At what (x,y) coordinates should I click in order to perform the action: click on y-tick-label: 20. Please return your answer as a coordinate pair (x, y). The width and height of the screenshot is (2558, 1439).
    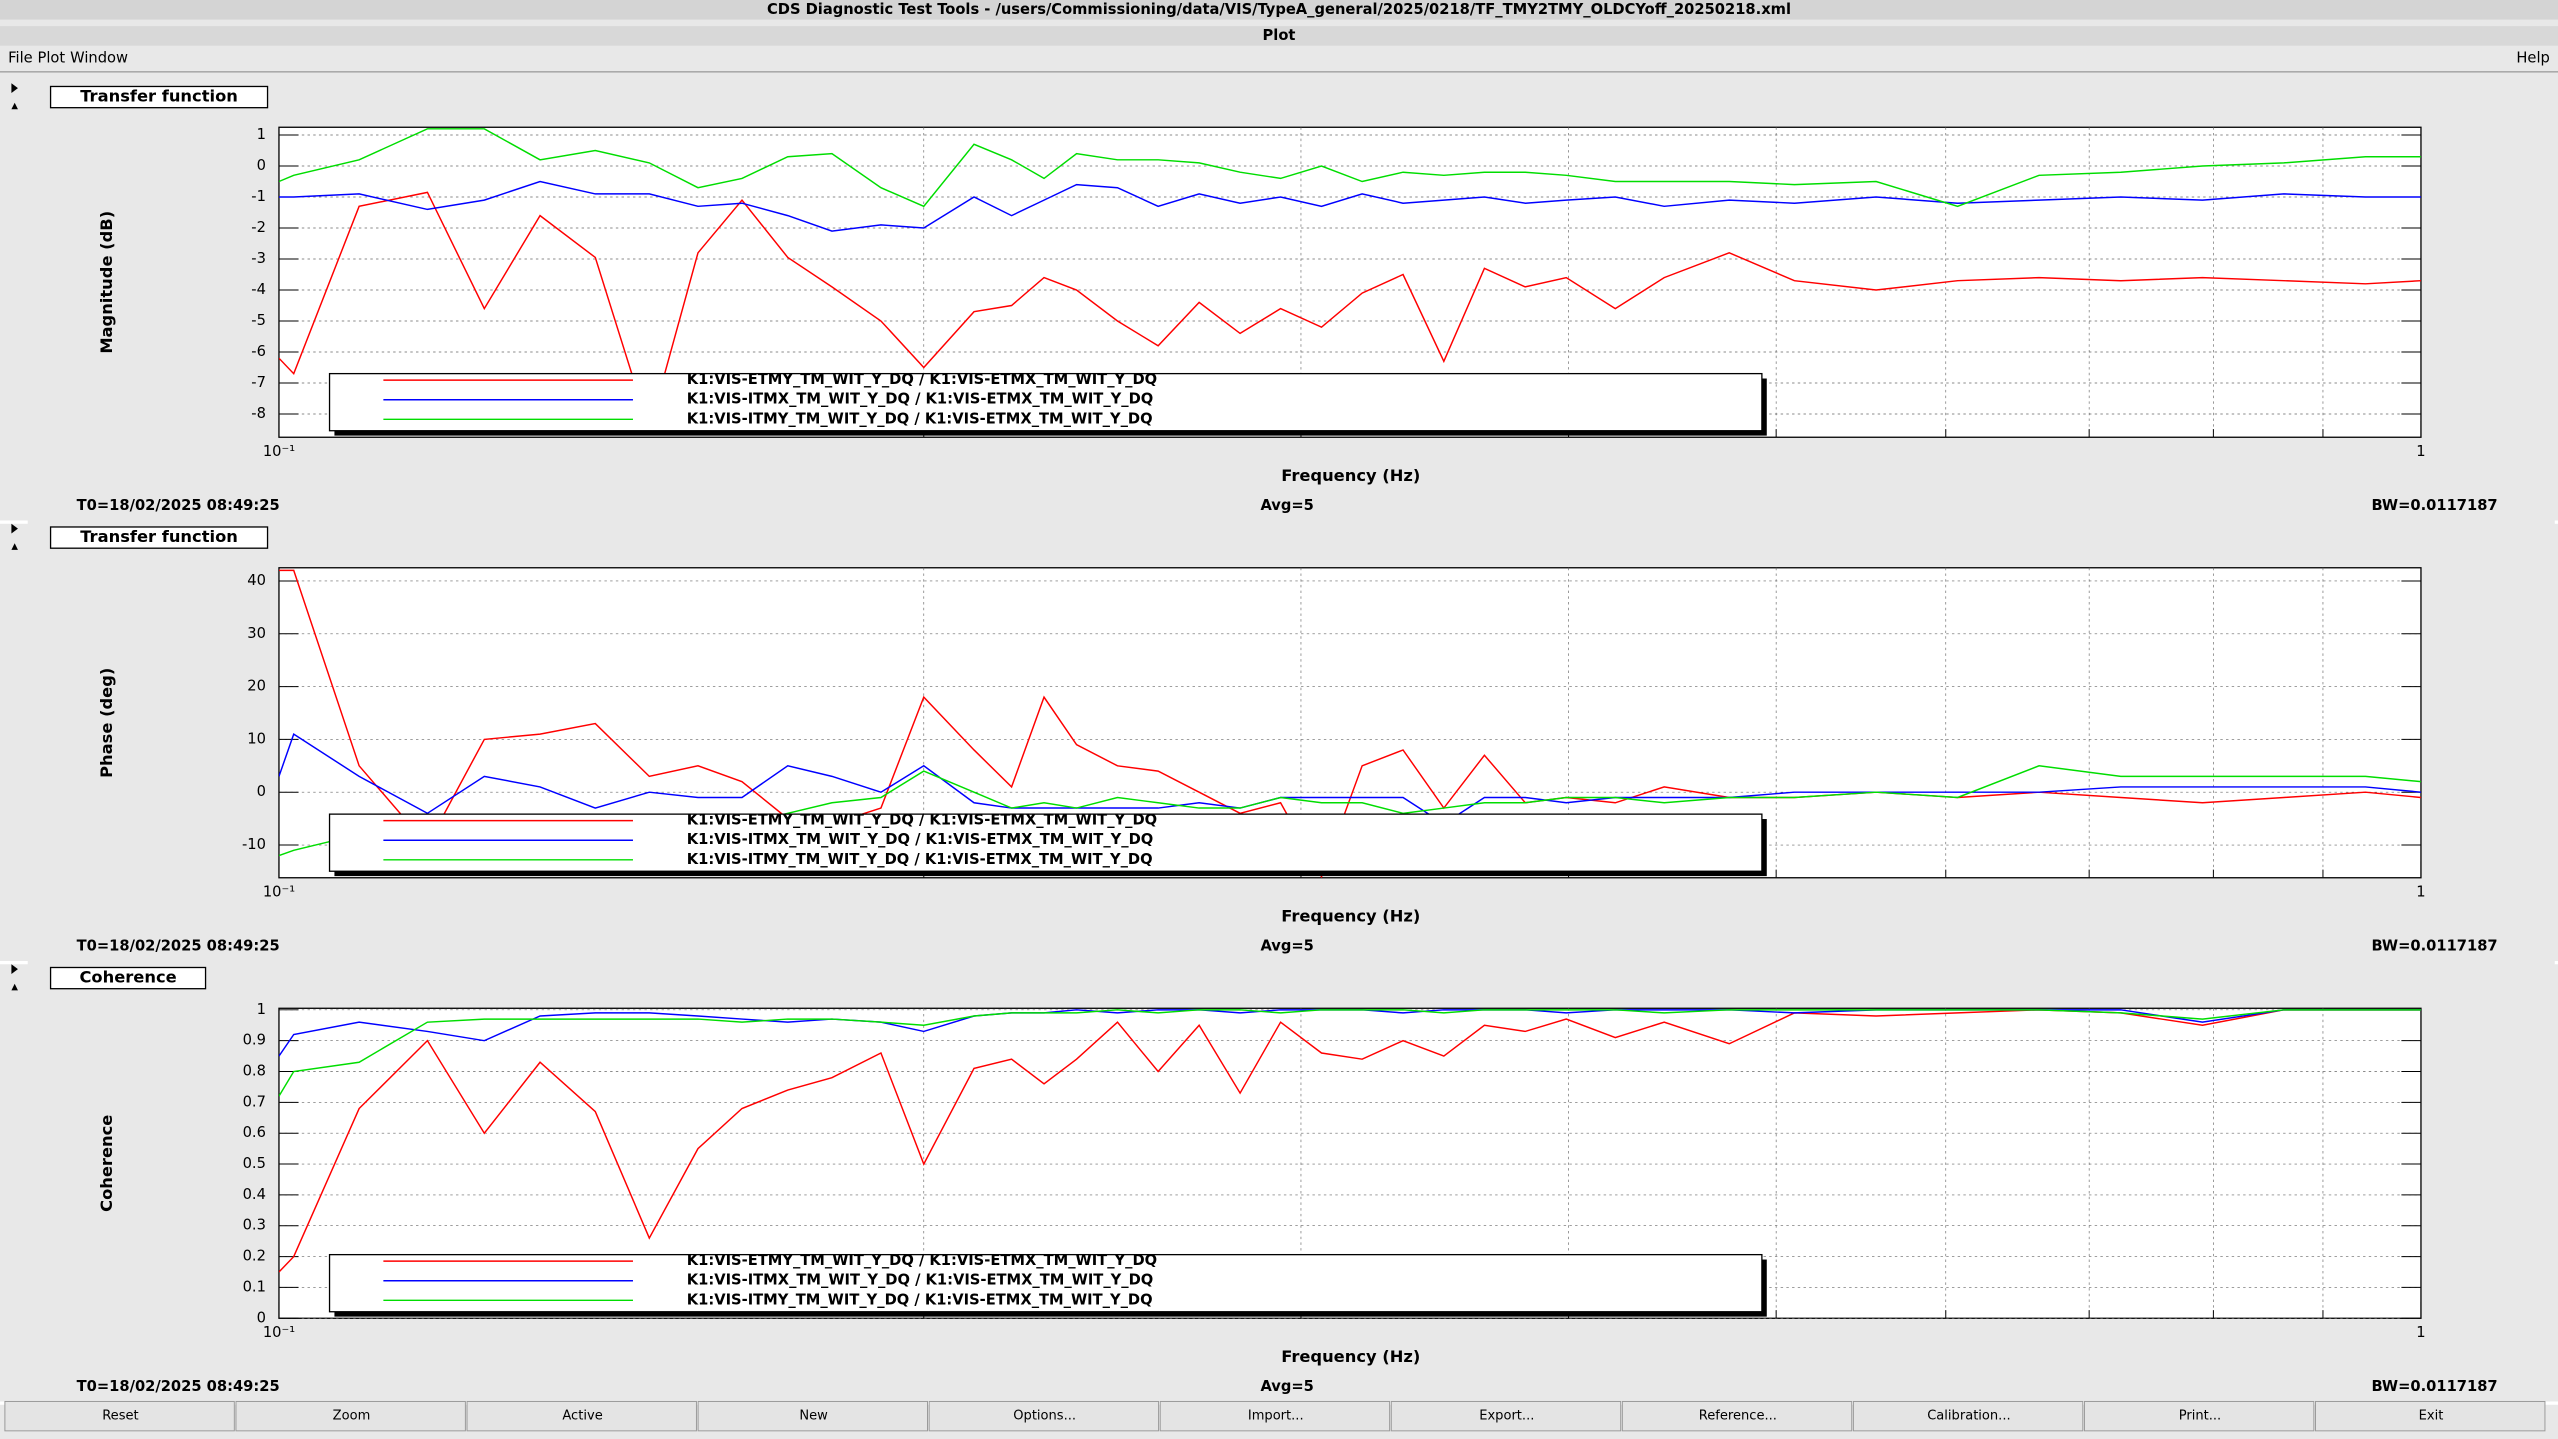
    Looking at the image, I should click on (256, 686).